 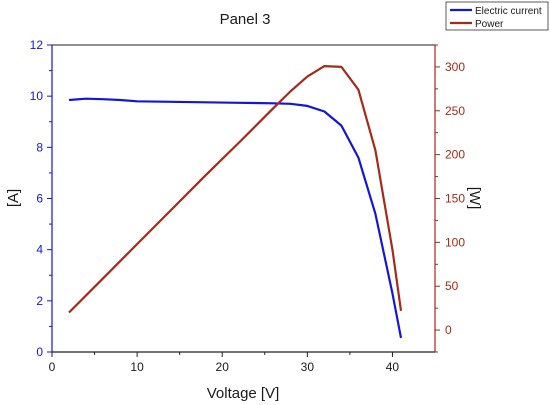 I want to click on legend: Electric current Power, so click(x=497, y=16).